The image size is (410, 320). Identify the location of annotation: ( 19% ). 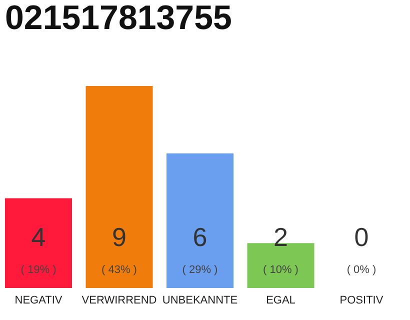
(38, 270).